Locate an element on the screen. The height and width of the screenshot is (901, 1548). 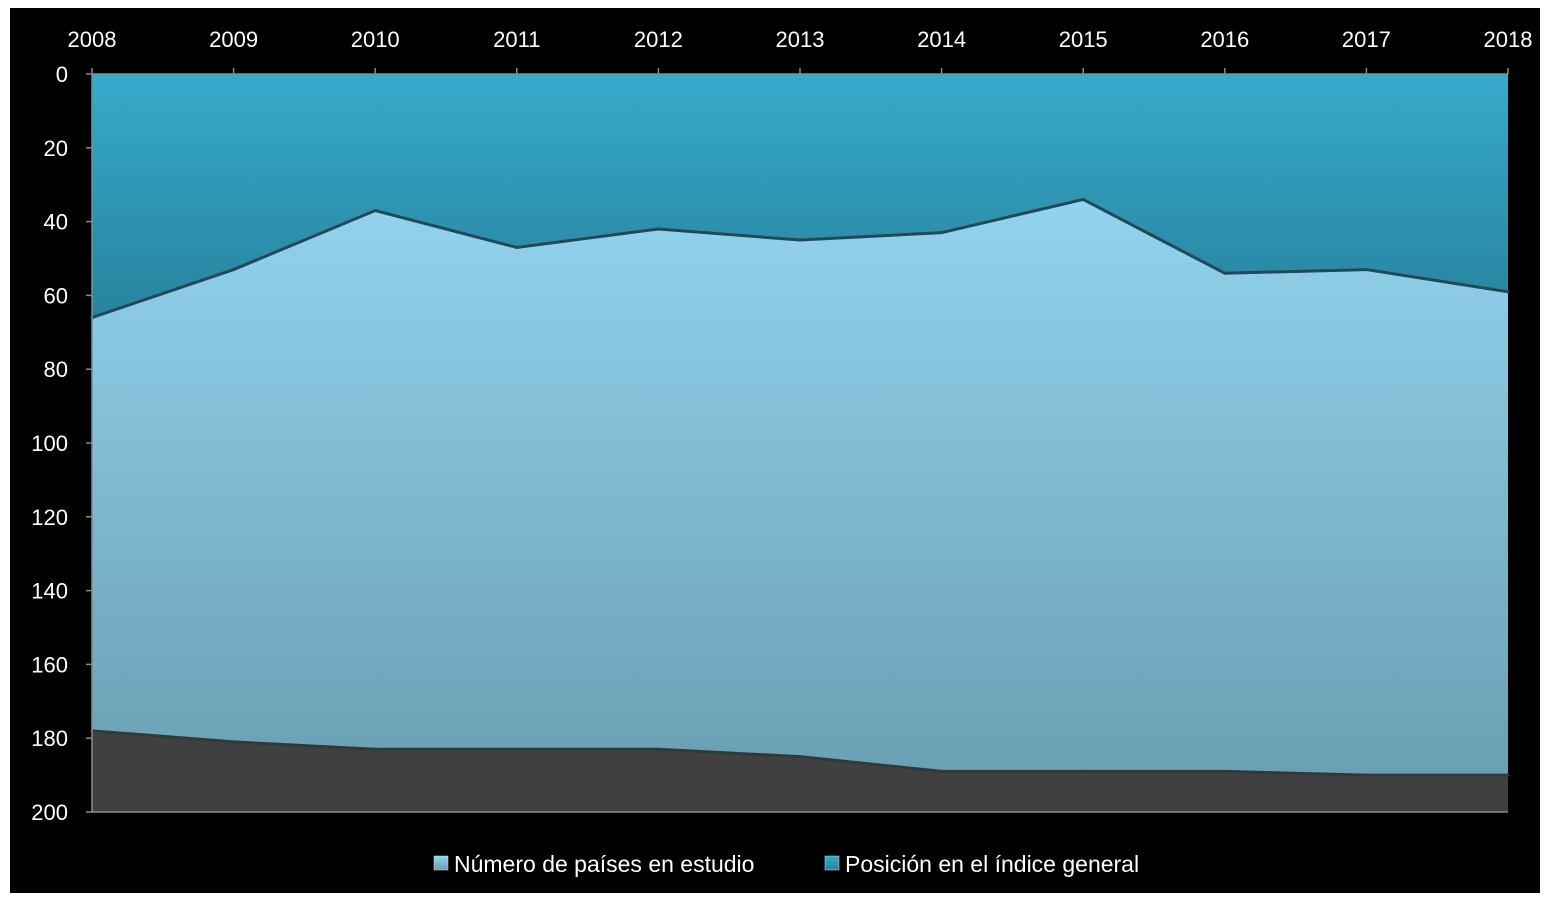
y-tick-label: 120 is located at coordinates (49, 517).